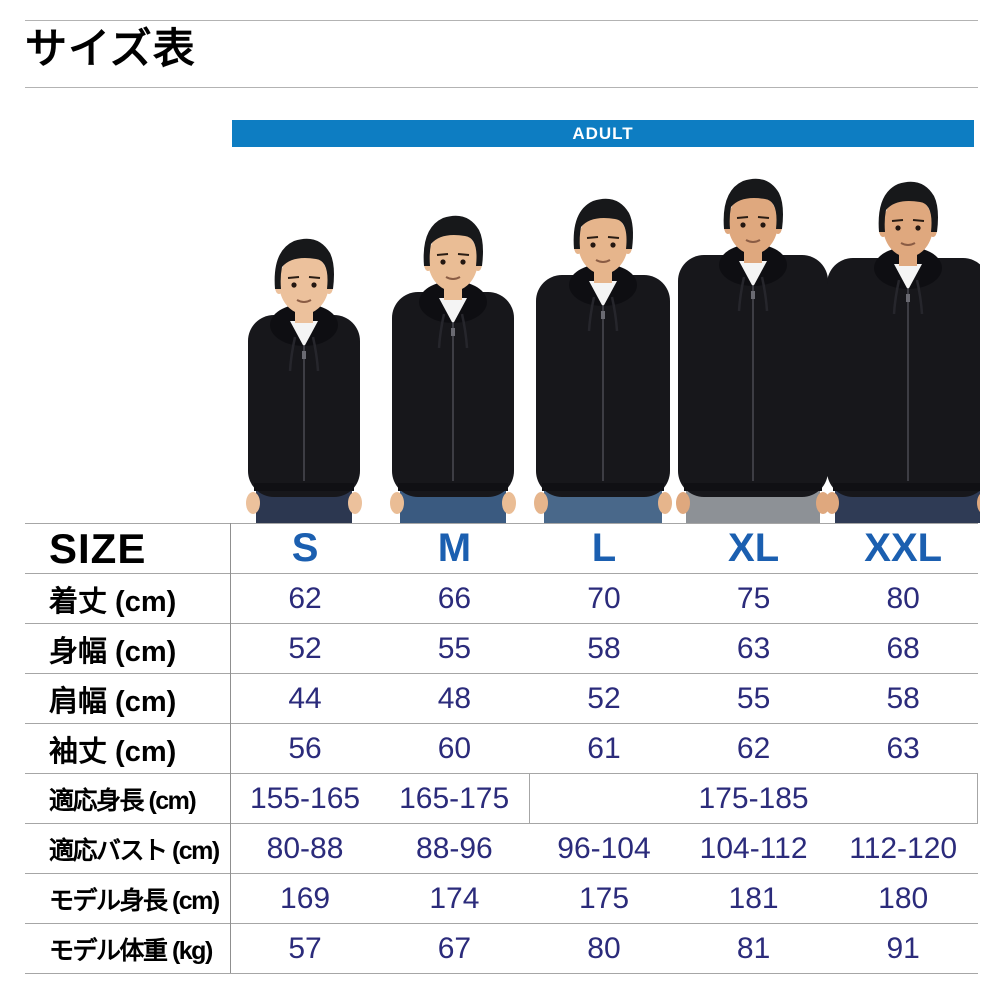  I want to click on size-col-header-xl: XL, so click(753, 548).